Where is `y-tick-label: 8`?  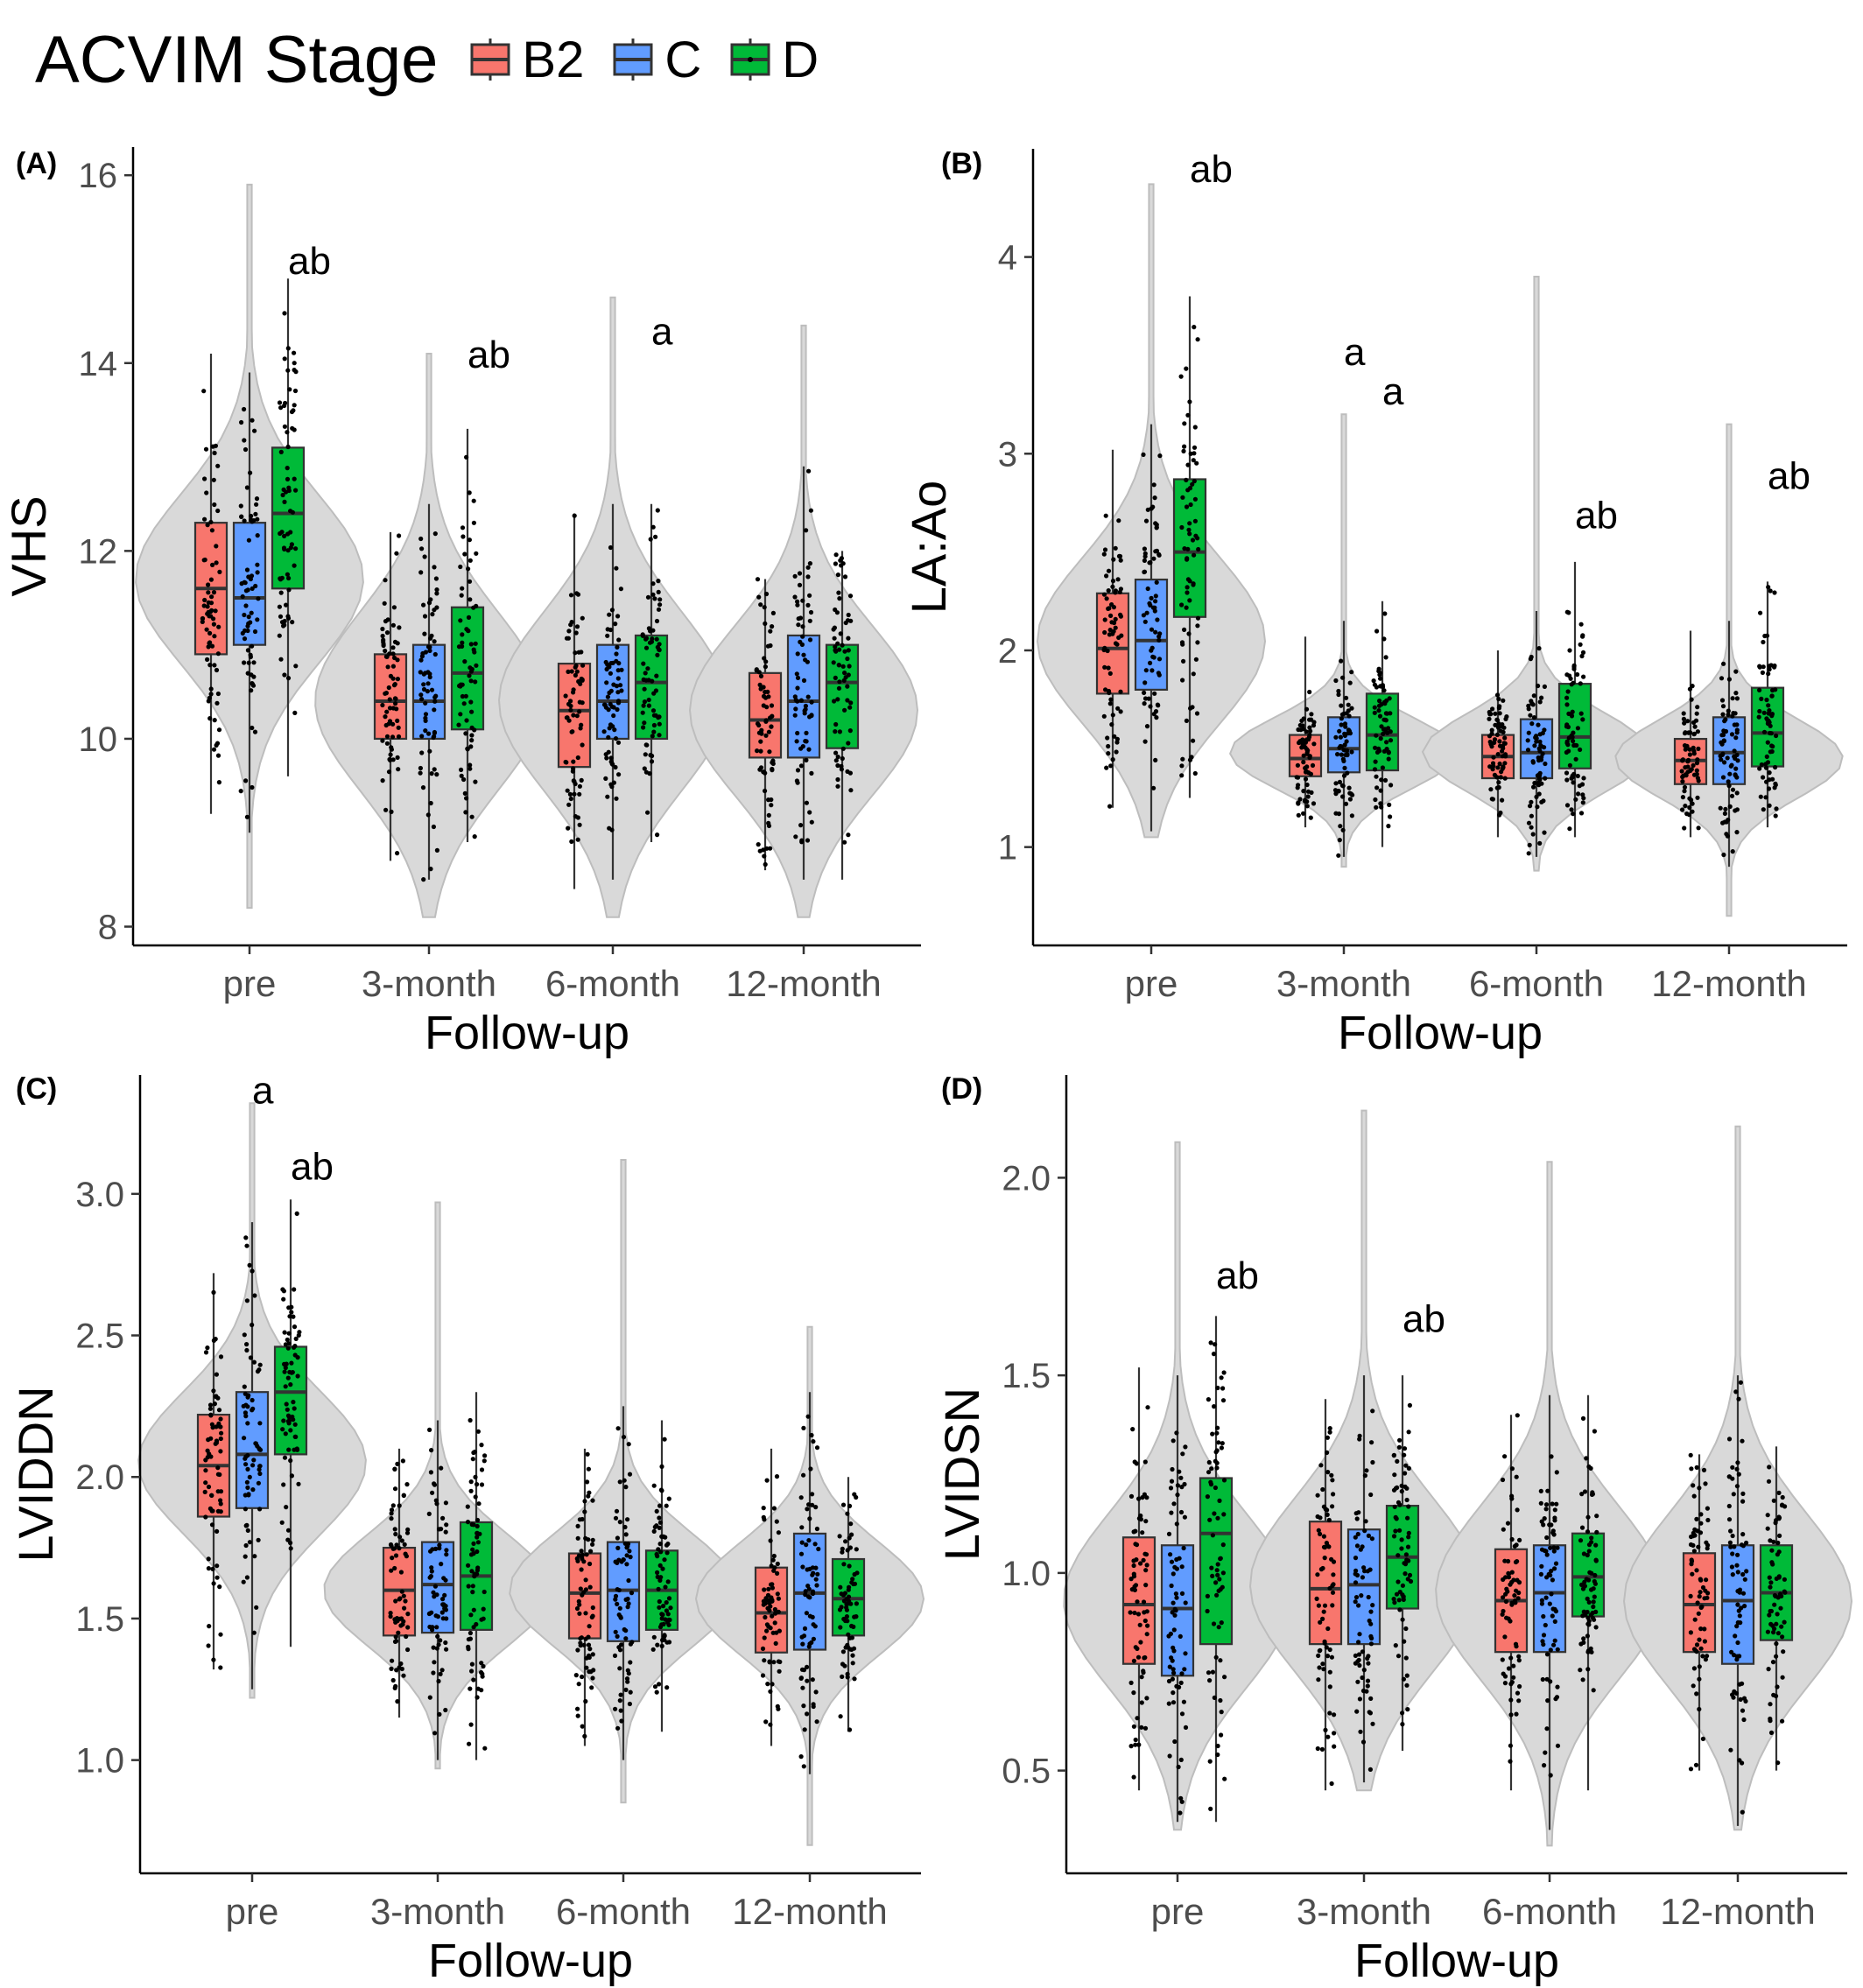
y-tick-label: 8 is located at coordinates (107, 928).